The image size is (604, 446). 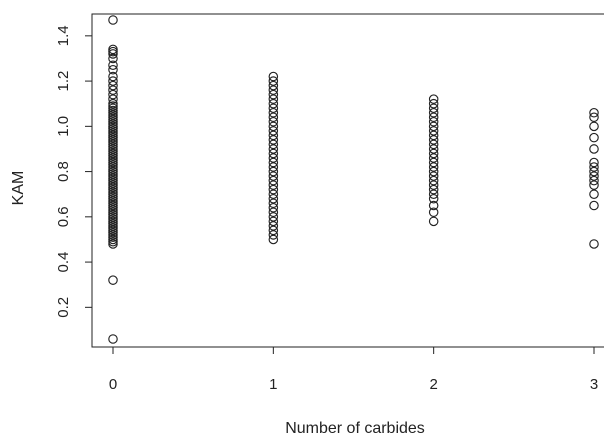 I want to click on x-tick-label: 1, so click(x=273, y=384).